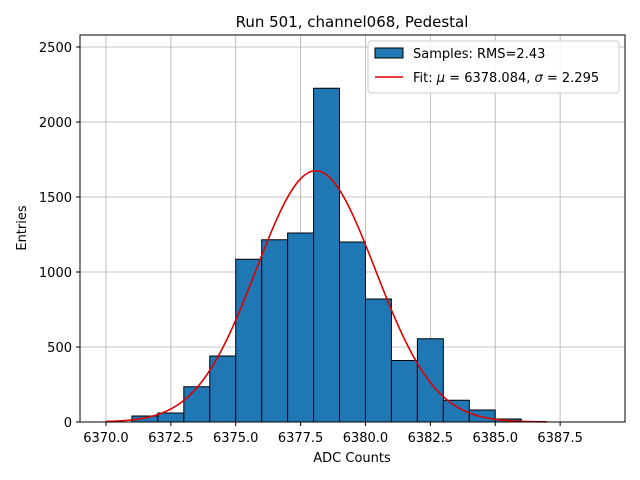  Describe the element at coordinates (59, 236) in the screenshot. I see `y-axis-ticks: 0 500 1000 1500 2000 2500` at that location.